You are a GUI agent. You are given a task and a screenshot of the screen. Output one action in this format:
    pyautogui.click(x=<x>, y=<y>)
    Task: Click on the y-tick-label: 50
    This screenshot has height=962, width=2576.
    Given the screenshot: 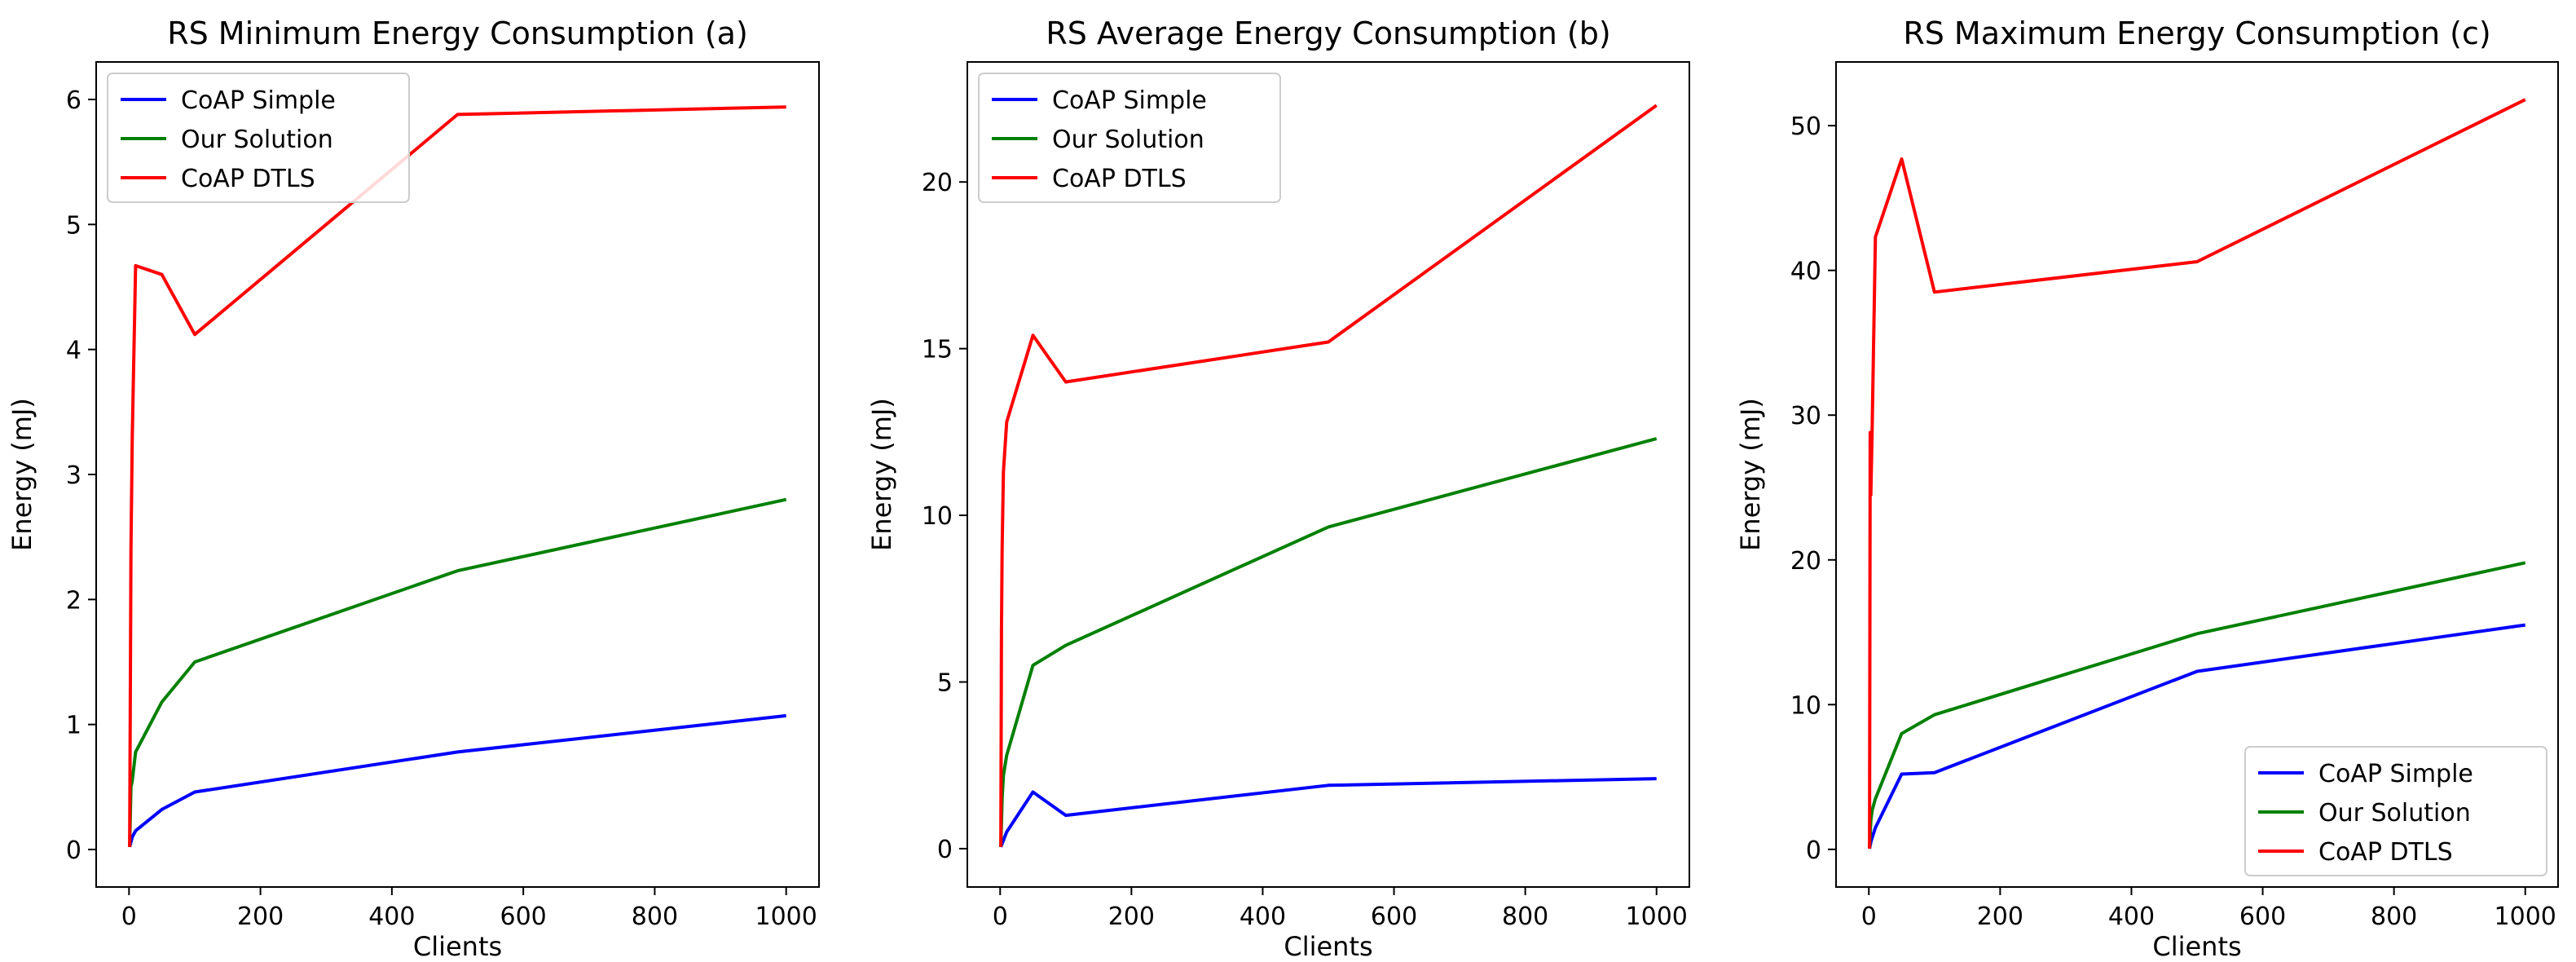 What is the action you would take?
    pyautogui.click(x=1806, y=127)
    